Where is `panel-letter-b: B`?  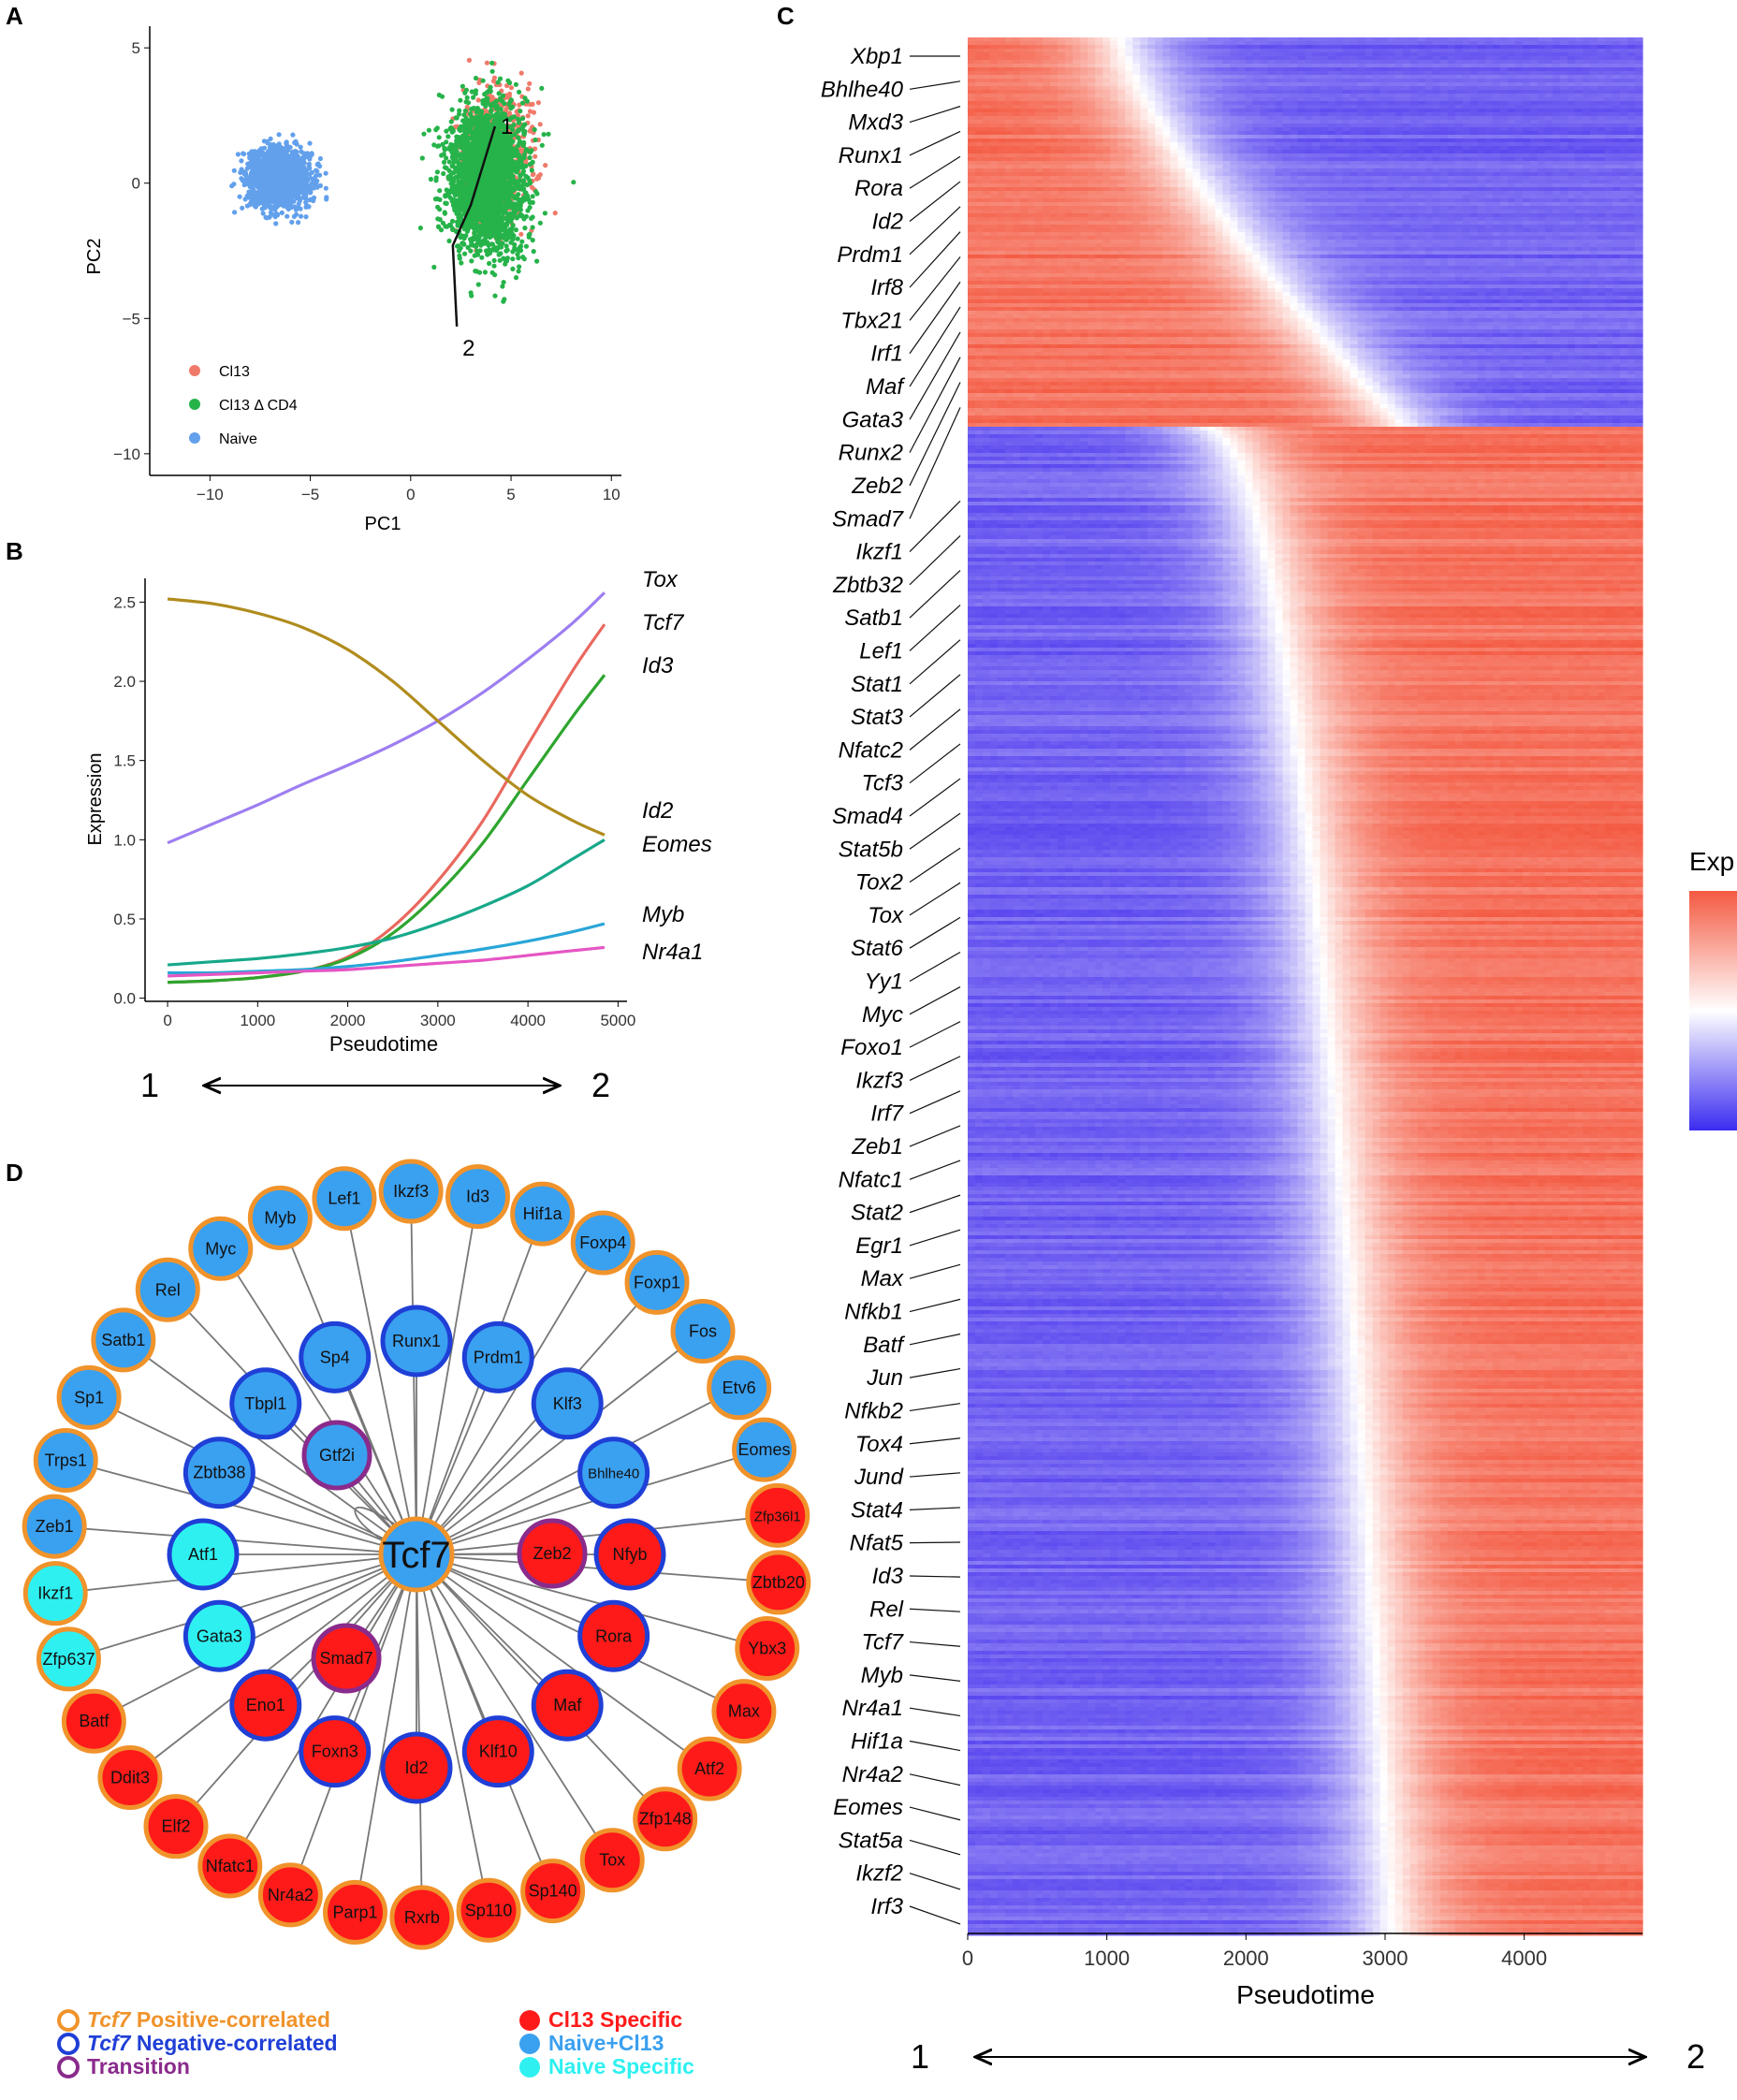
panel-letter-b: B is located at coordinates (14, 551).